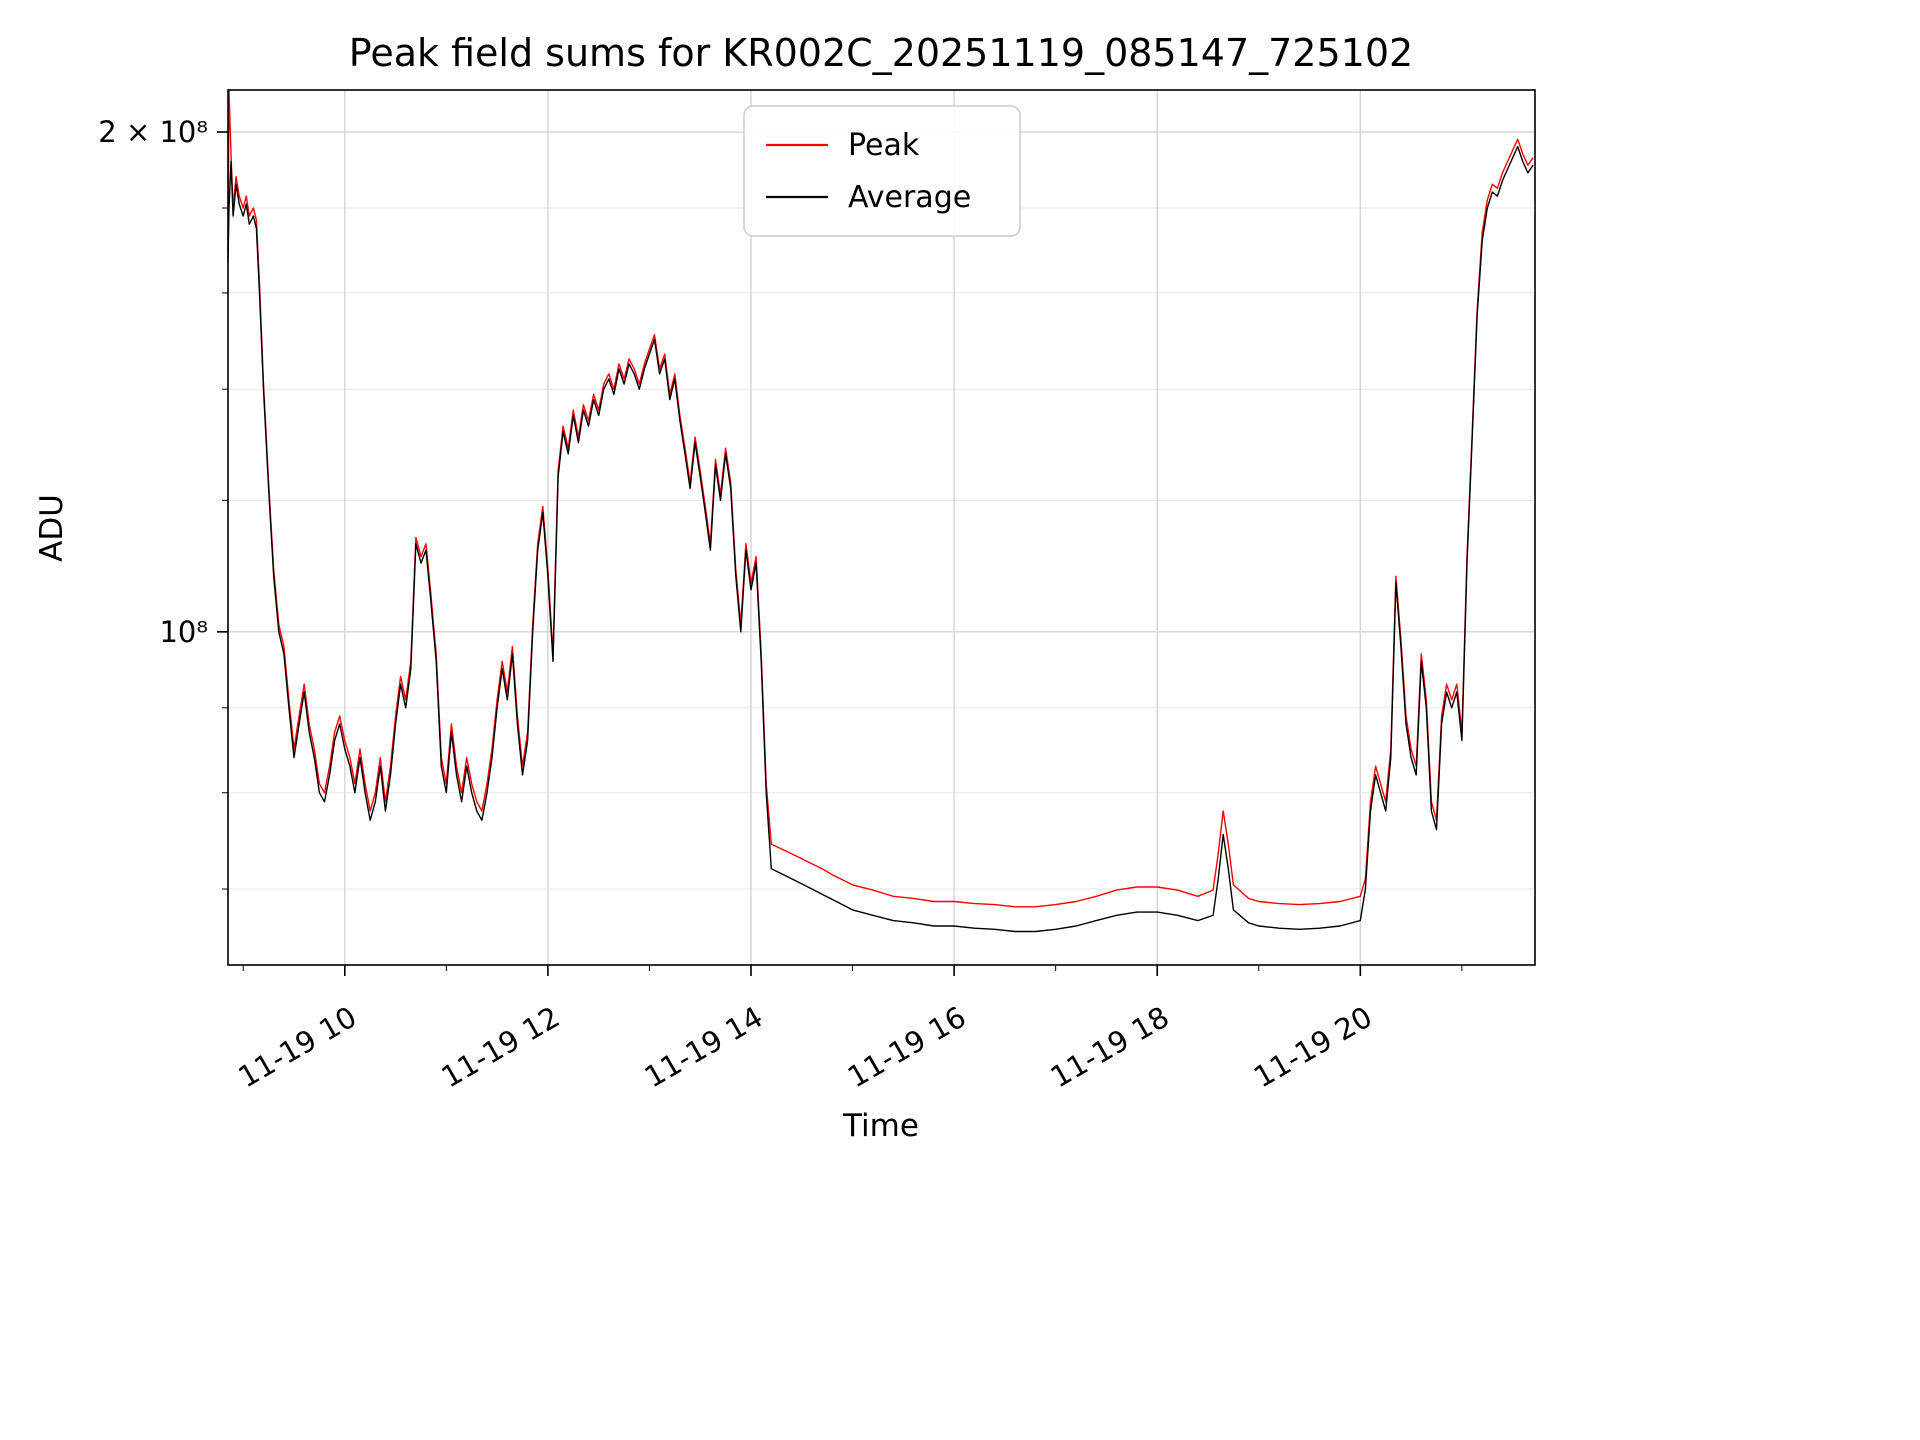 Image resolution: width=1920 pixels, height=1440 pixels. Describe the element at coordinates (704, 1047) in the screenshot. I see `x-tick-label: 11-19 14` at that location.